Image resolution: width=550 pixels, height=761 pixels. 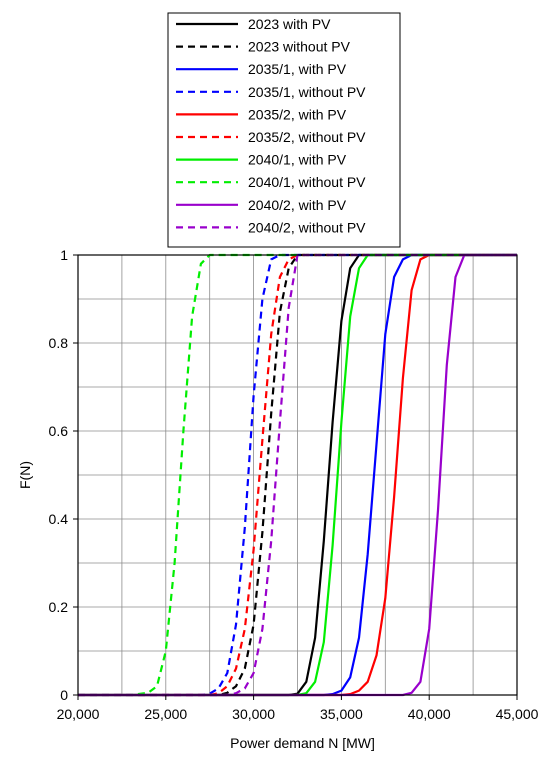 I want to click on legend-entry: 2035/2, with PV, so click(x=297, y=114).